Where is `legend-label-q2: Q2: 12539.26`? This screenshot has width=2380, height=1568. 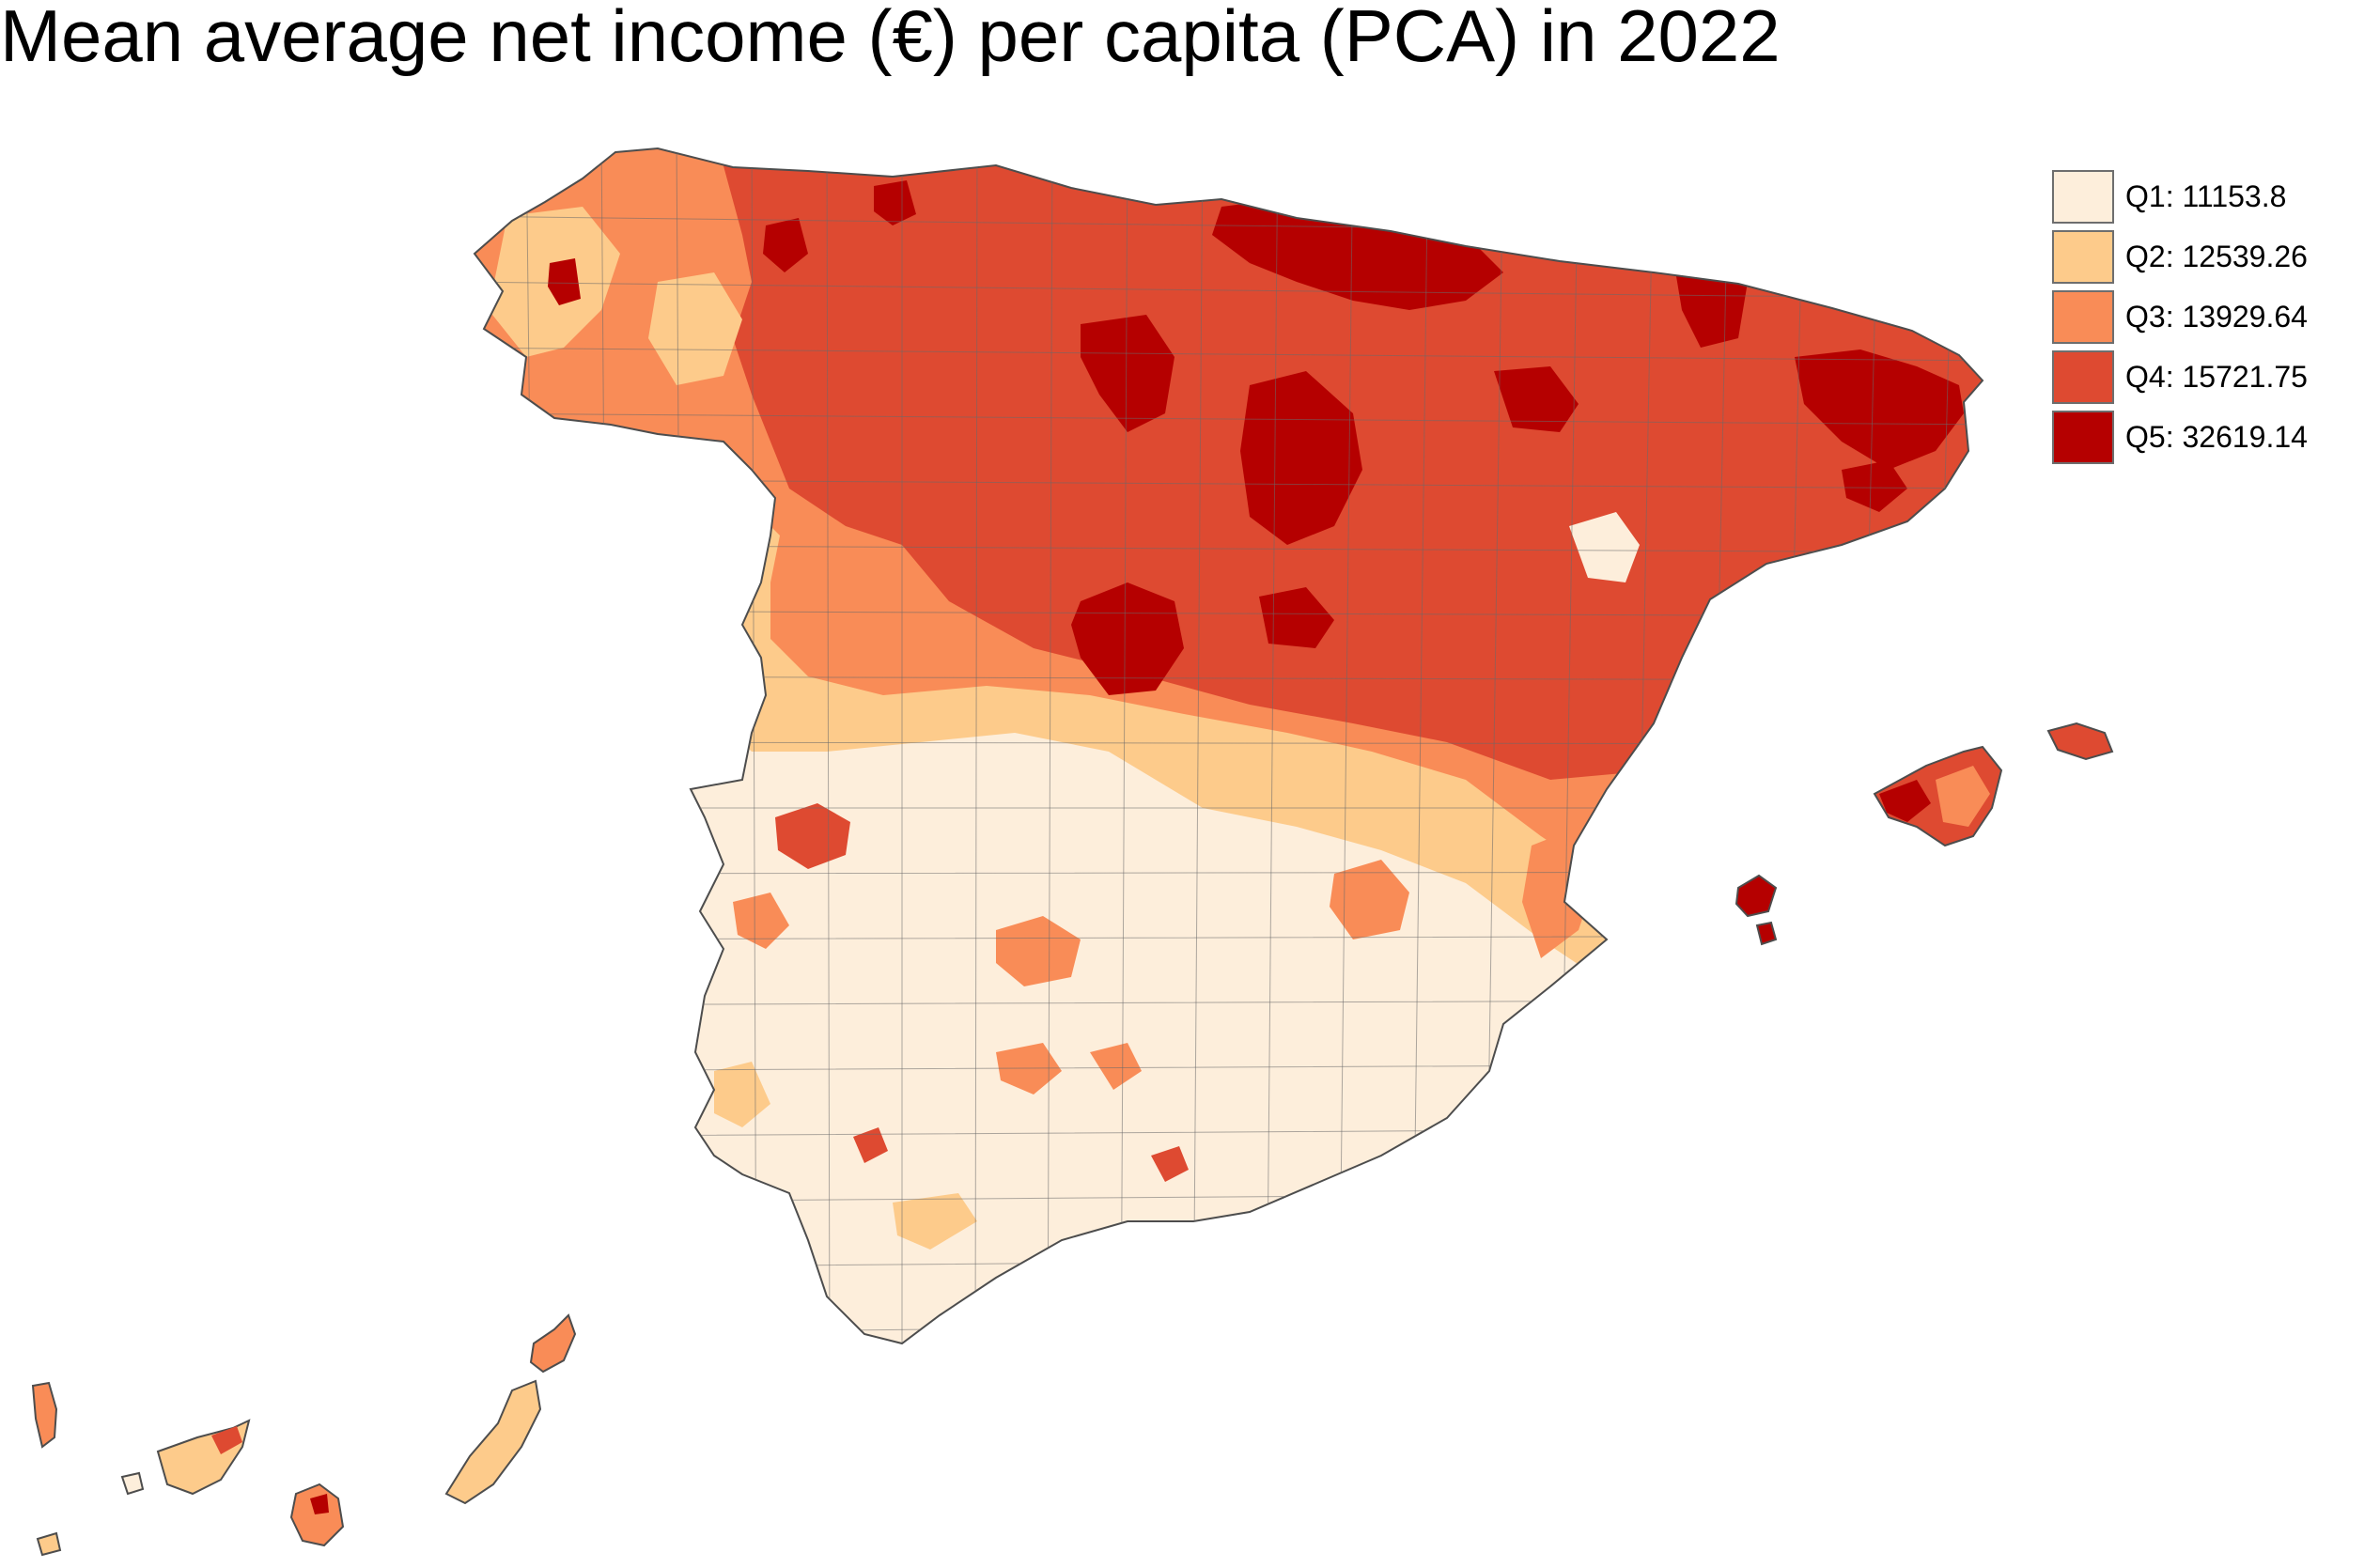
legend-label-q2: Q2: 12539.26 is located at coordinates (2216, 256).